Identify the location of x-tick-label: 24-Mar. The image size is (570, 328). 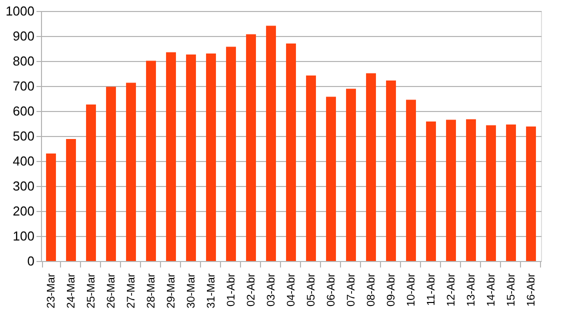
(72, 290).